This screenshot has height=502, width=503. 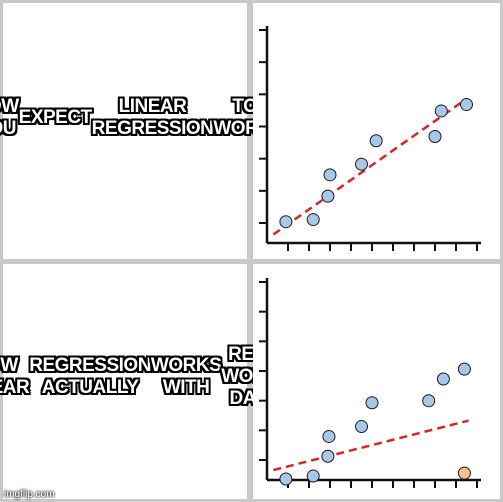 What do you see at coordinates (29, 494) in the screenshot?
I see `imgflip-watermark: imgflip.com` at bounding box center [29, 494].